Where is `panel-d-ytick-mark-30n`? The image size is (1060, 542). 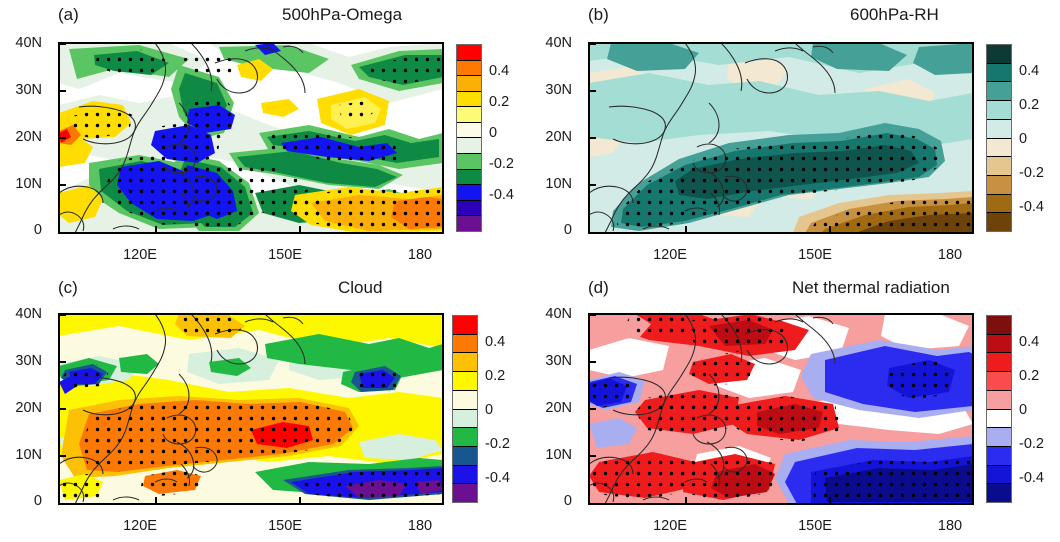
panel-d-ytick-mark-30n is located at coordinates (592, 362).